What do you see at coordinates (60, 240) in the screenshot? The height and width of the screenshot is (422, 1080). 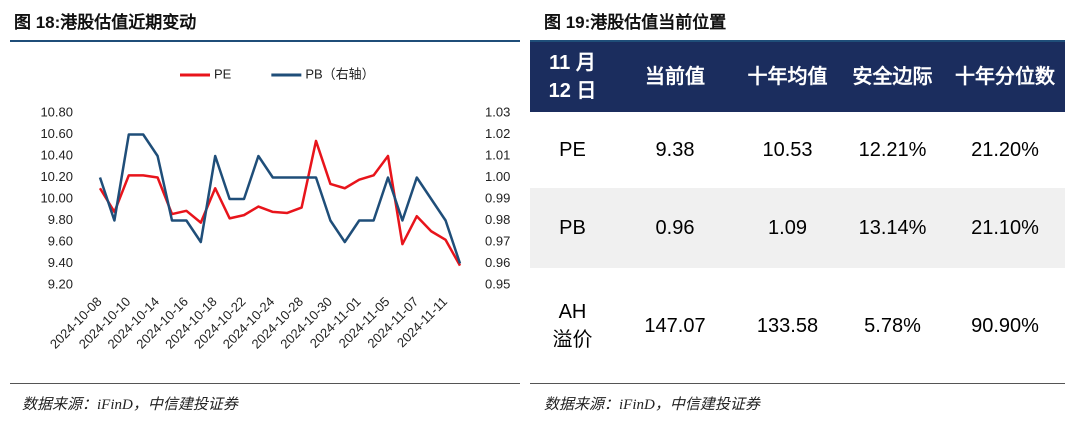 I see `y-tick-label: 9.60` at bounding box center [60, 240].